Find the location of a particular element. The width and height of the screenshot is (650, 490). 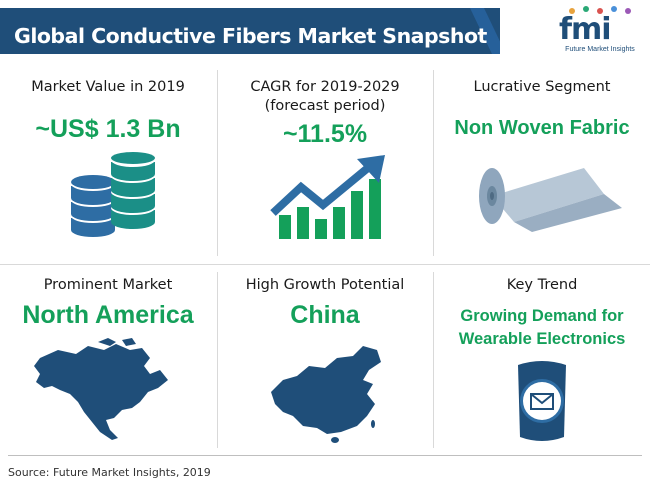

china-map-icon is located at coordinates (326, 394).